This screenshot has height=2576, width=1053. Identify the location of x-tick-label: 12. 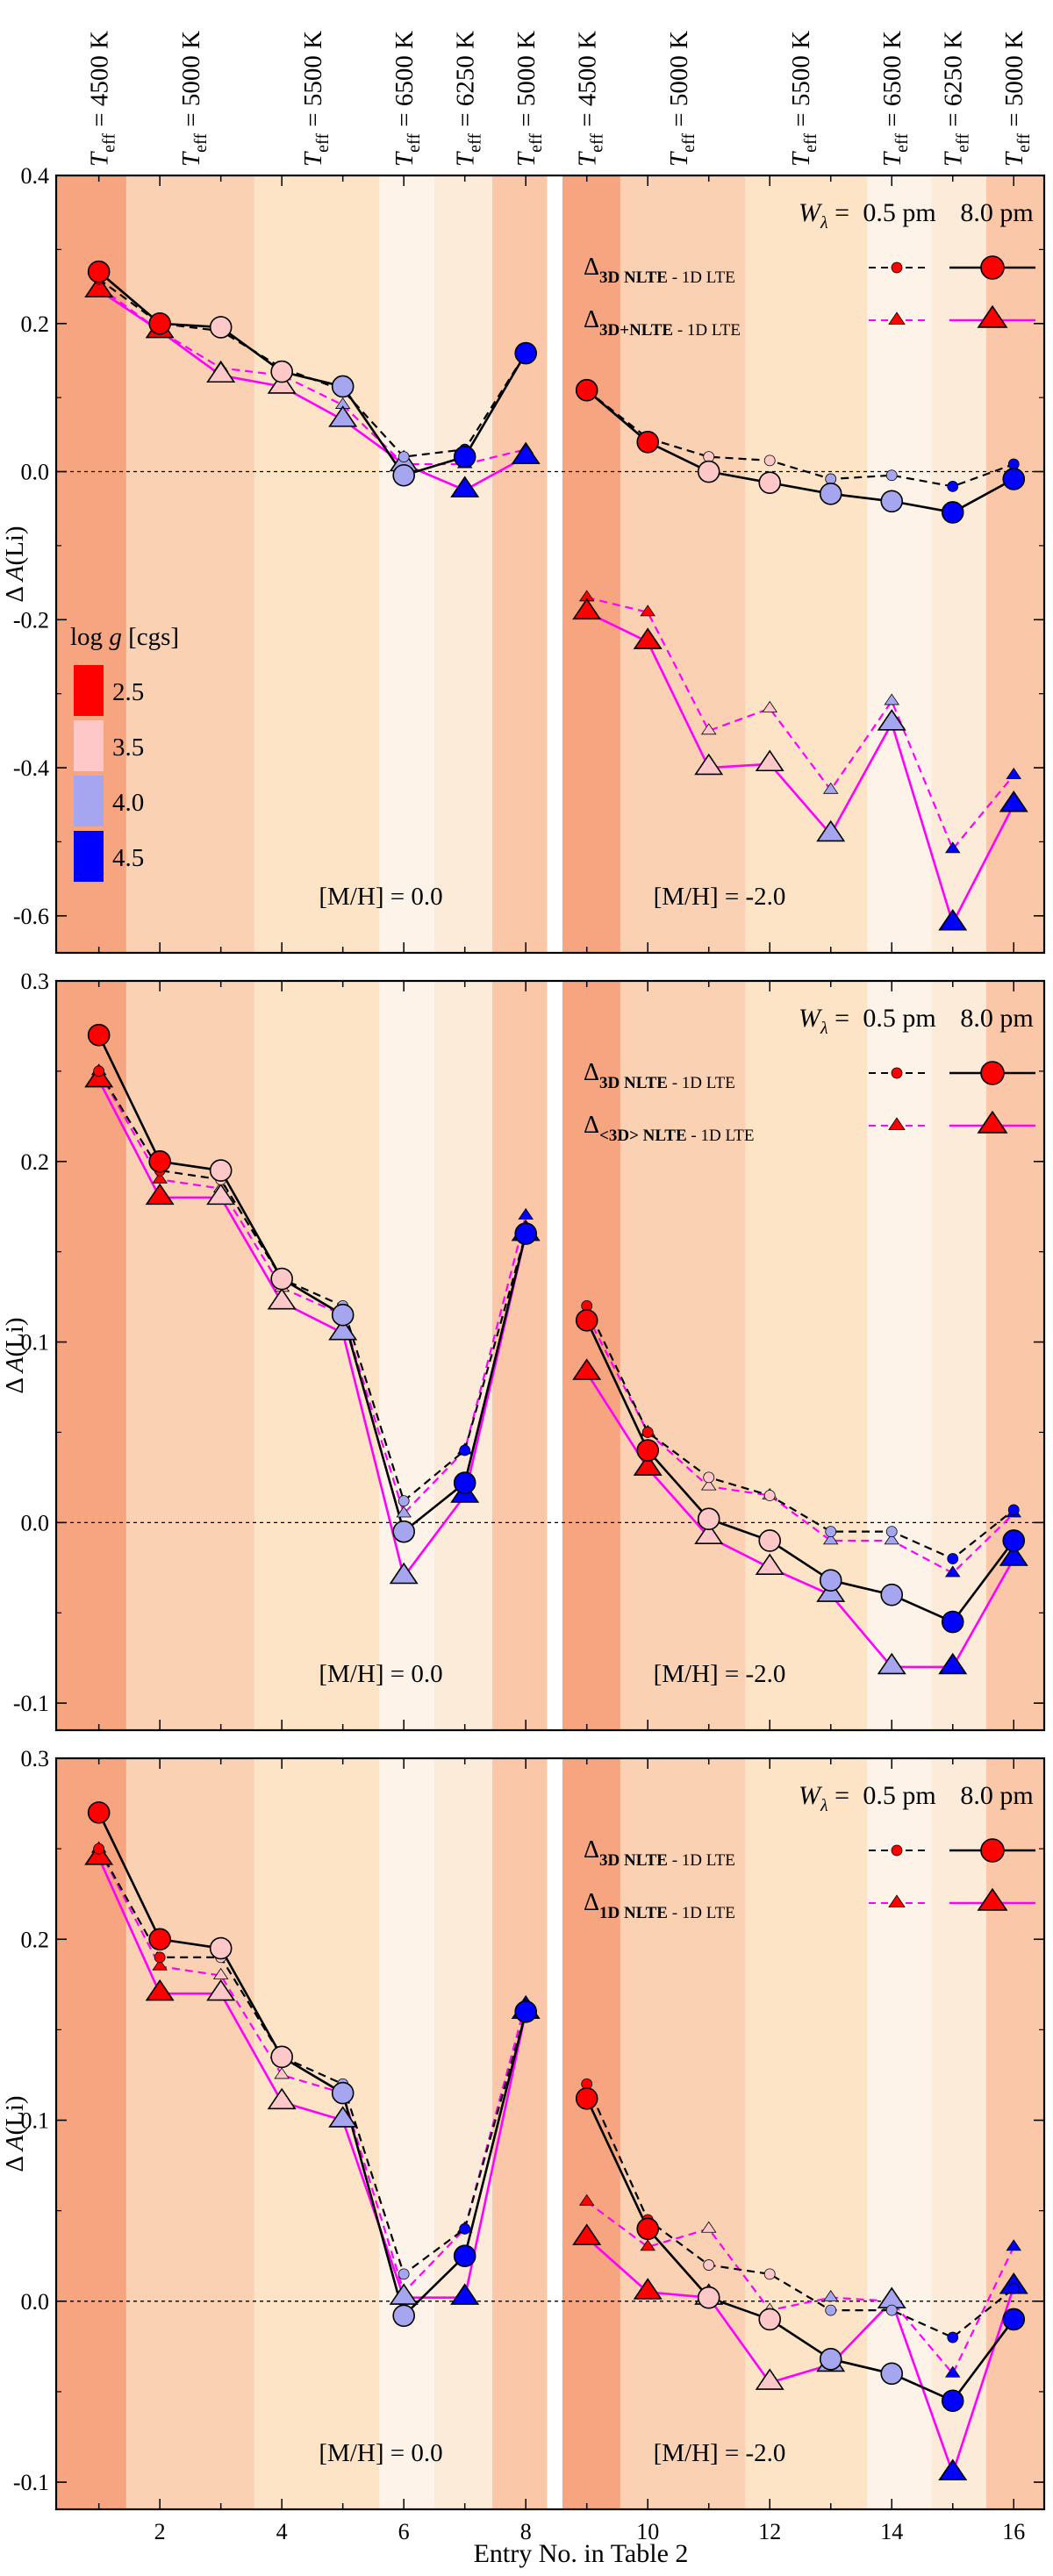
(769, 2531).